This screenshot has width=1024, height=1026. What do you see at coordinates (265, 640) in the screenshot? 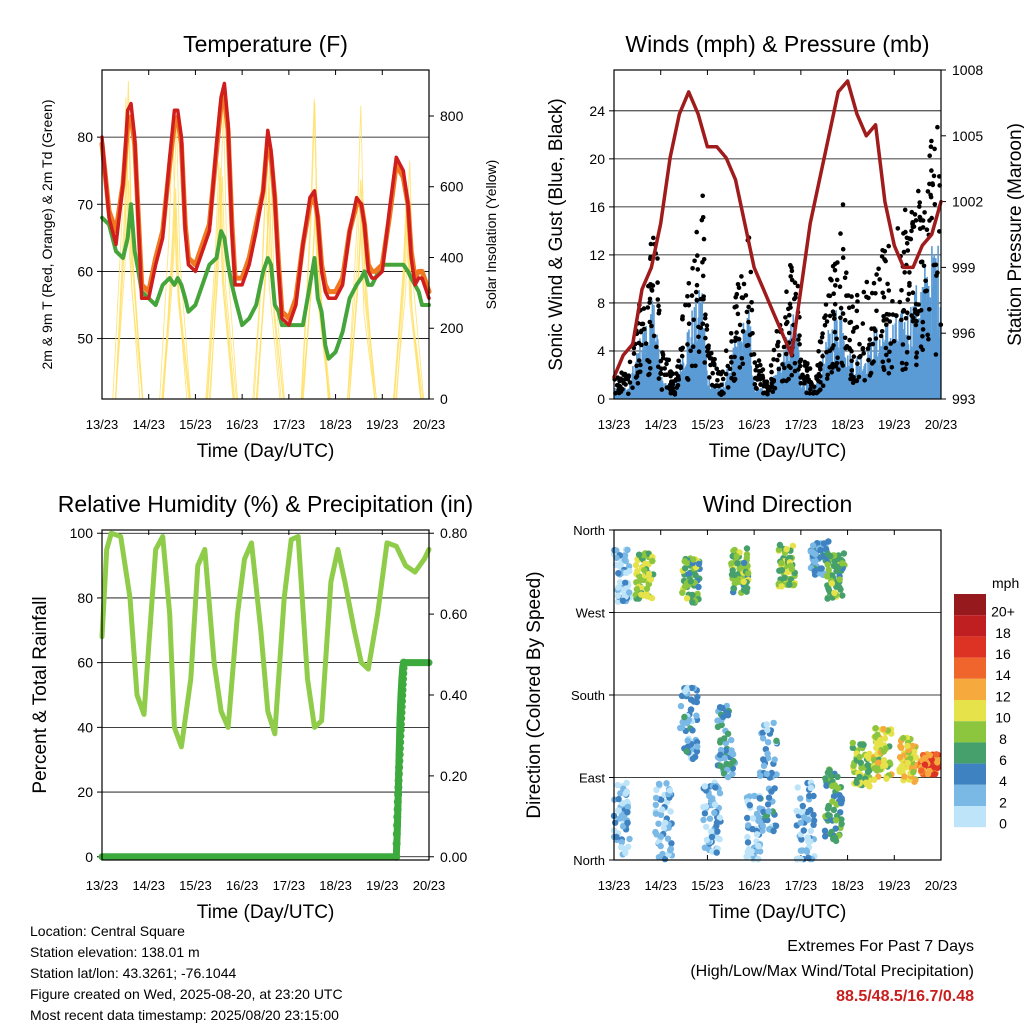
I see `rh-line` at bounding box center [265, 640].